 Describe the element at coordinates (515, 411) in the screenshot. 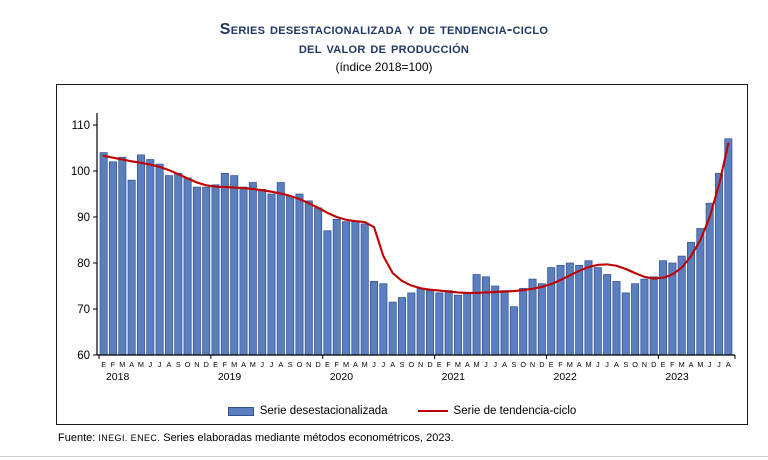

I see `legend-line-label: Serie de tendencia-ciclo` at that location.